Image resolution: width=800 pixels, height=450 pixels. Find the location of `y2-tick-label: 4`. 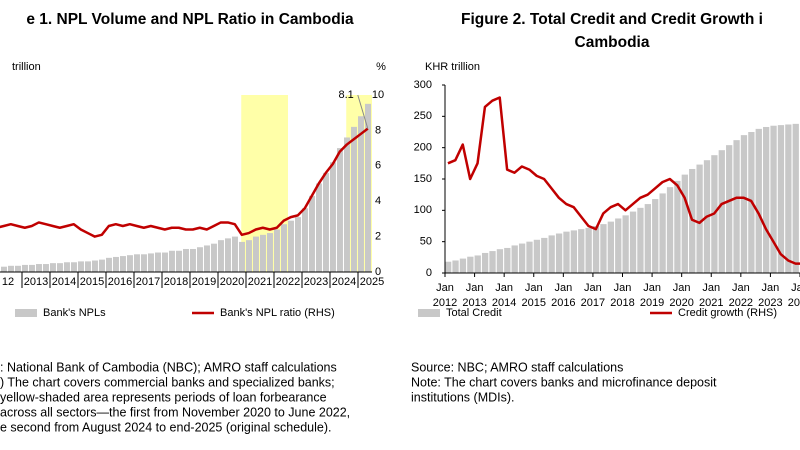

y2-tick-label: 4 is located at coordinates (378, 201).